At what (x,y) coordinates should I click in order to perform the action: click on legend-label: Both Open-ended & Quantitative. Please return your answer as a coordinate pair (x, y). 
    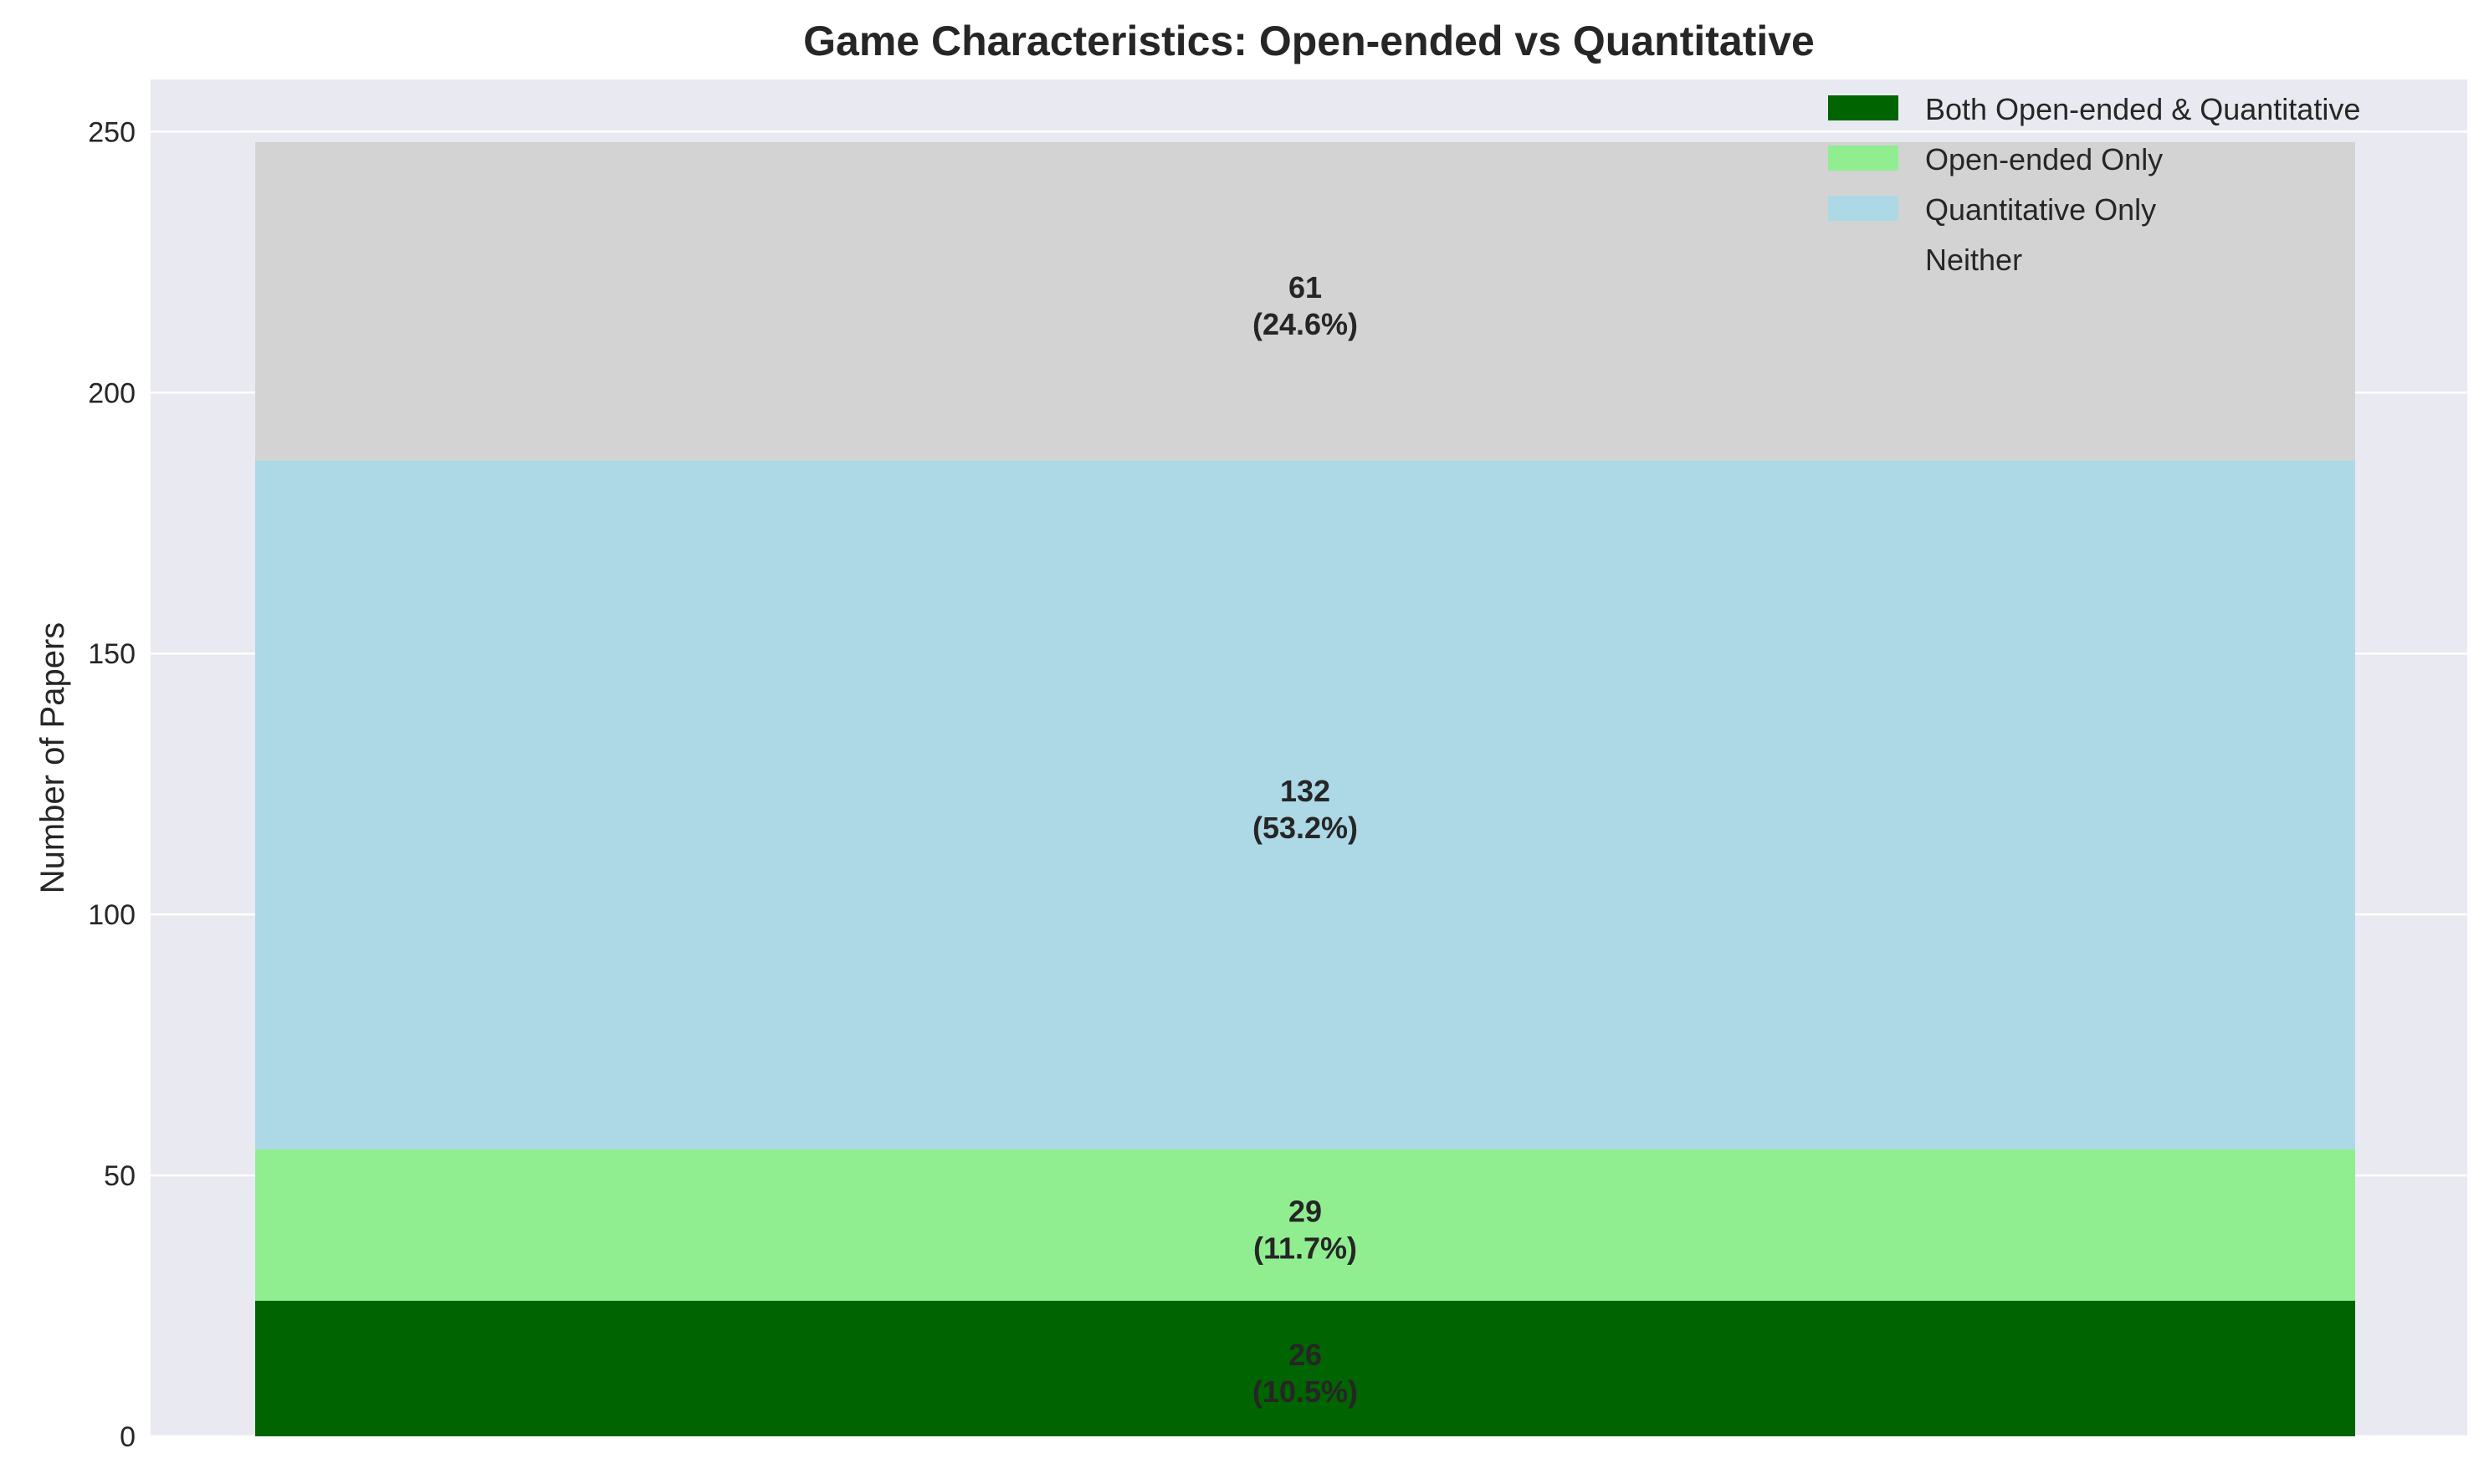
    Looking at the image, I should click on (2142, 109).